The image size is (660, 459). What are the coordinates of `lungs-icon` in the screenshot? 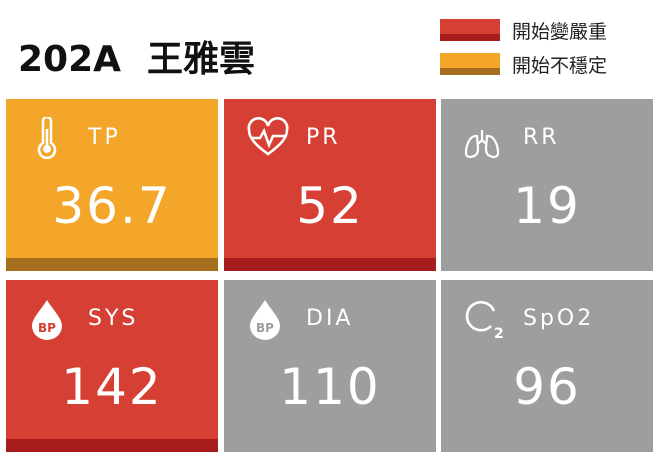 It's located at (482, 144).